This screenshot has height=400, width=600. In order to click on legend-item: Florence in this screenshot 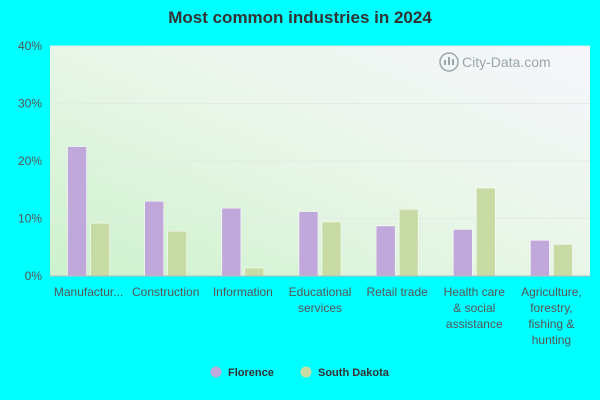, I will do `click(242, 372)`.